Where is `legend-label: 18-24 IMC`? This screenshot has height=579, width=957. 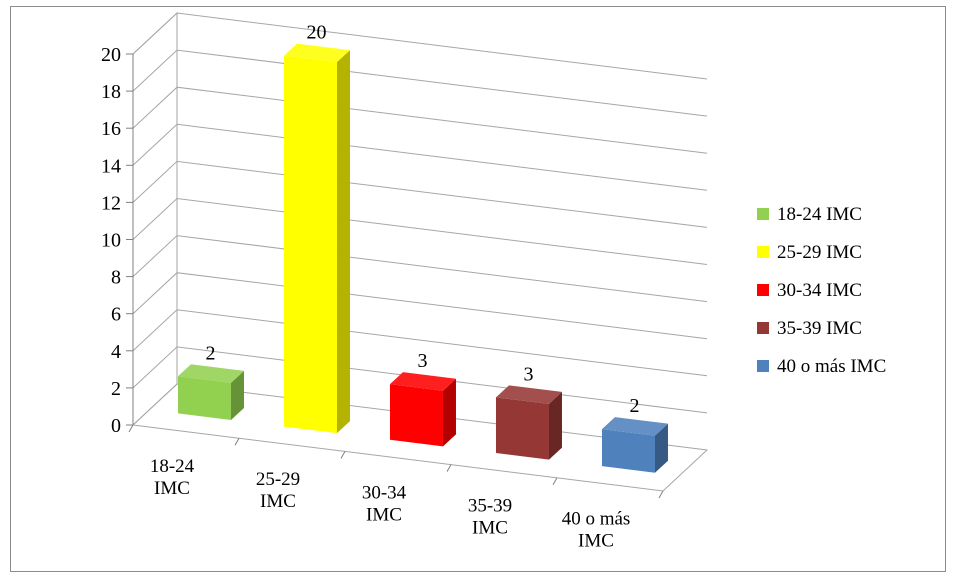 legend-label: 18-24 IMC is located at coordinates (819, 214).